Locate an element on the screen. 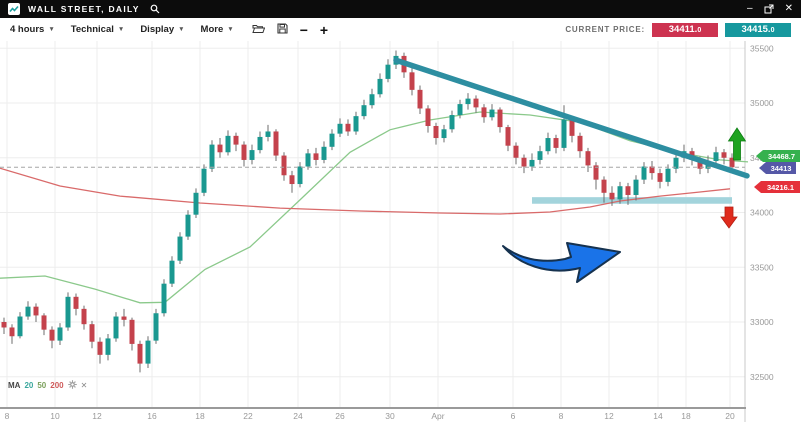 The image size is (801, 435). window-controls: – ✕ is located at coordinates (770, 9).